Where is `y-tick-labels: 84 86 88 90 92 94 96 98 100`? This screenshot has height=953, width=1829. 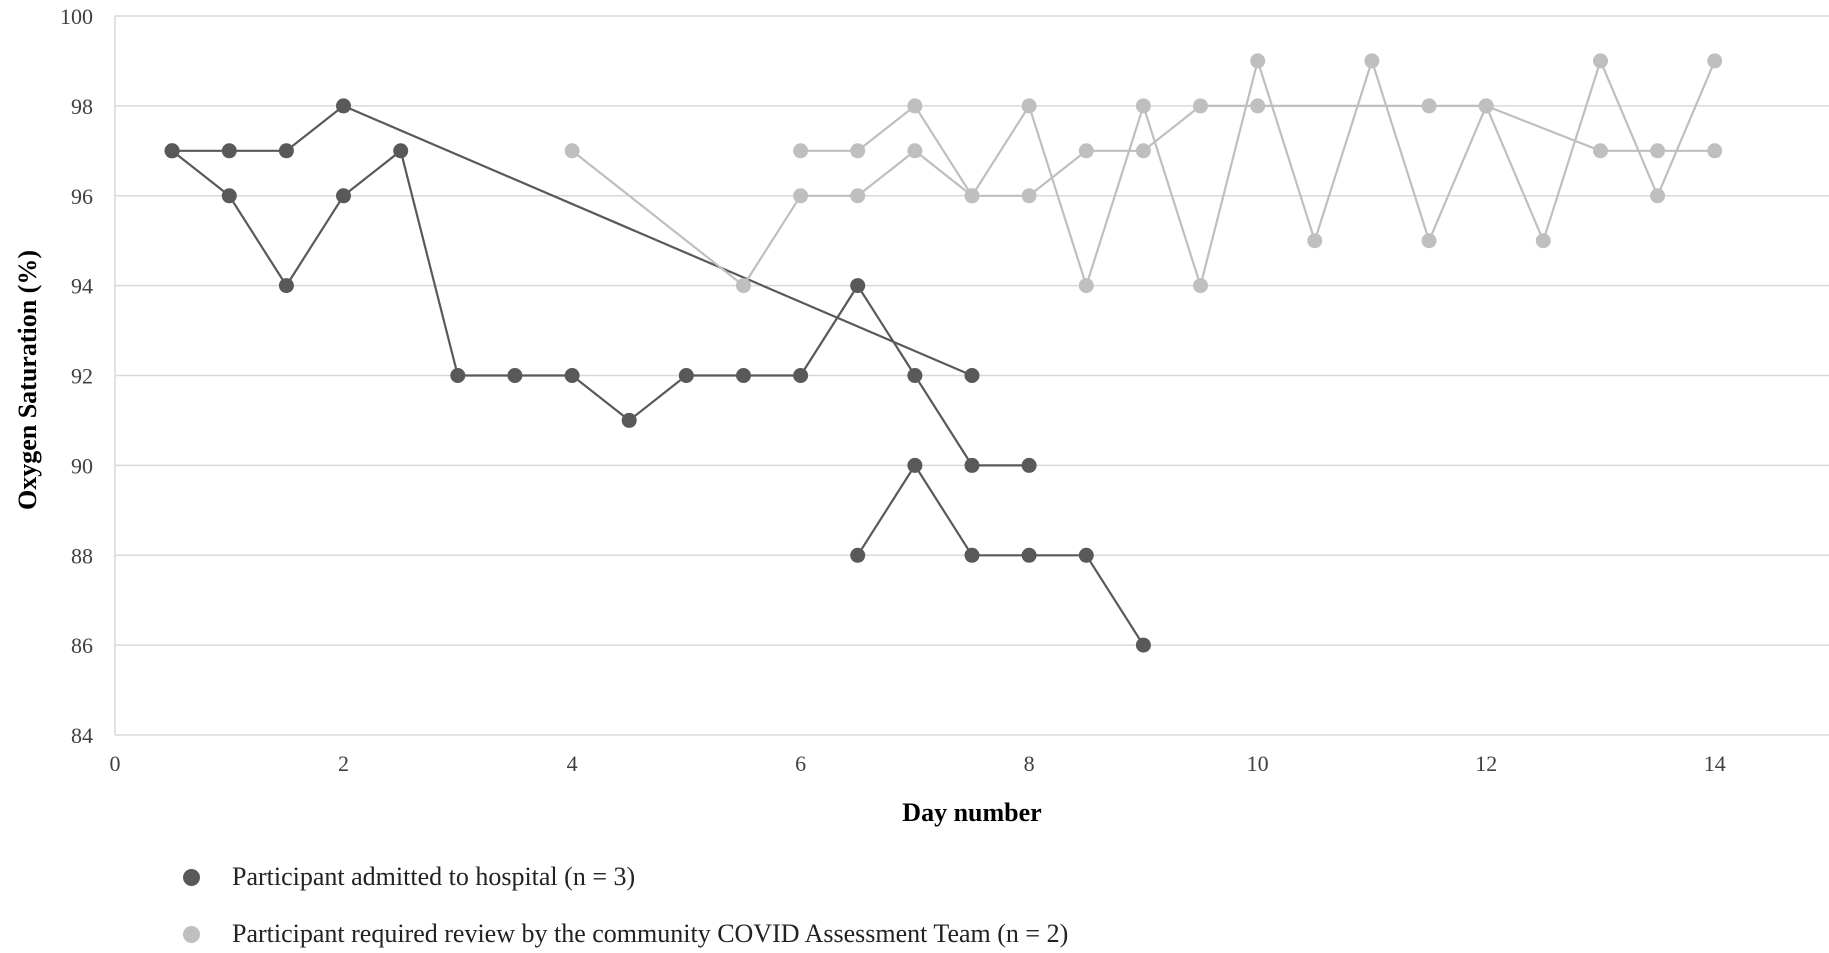 y-tick-labels: 84 86 88 90 92 94 96 98 100 is located at coordinates (76, 376).